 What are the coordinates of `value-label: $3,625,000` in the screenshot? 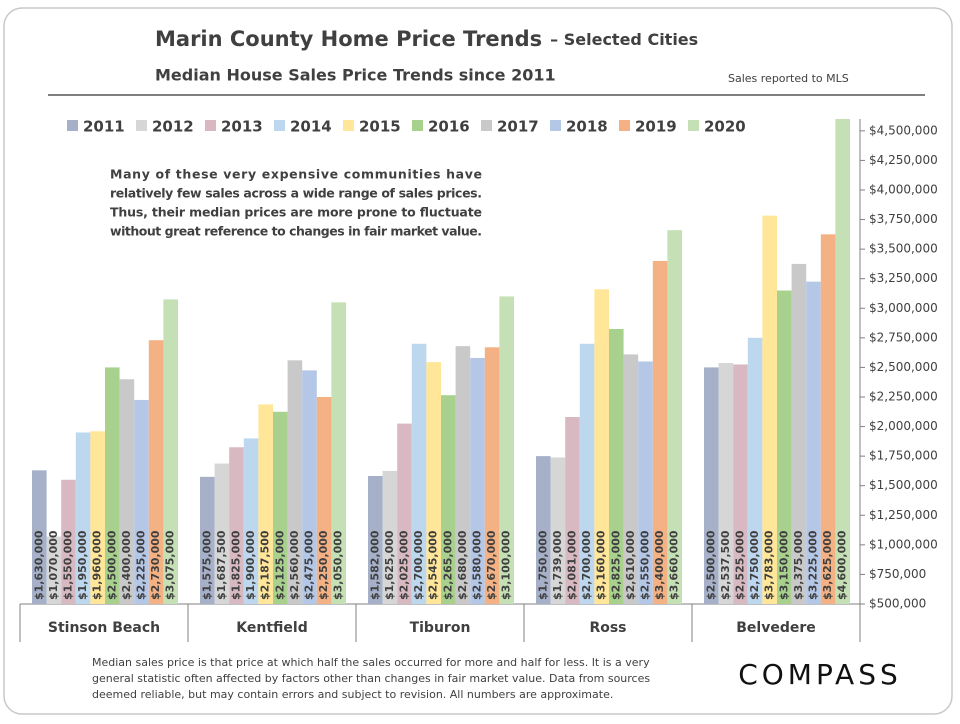 It's located at (827, 565).